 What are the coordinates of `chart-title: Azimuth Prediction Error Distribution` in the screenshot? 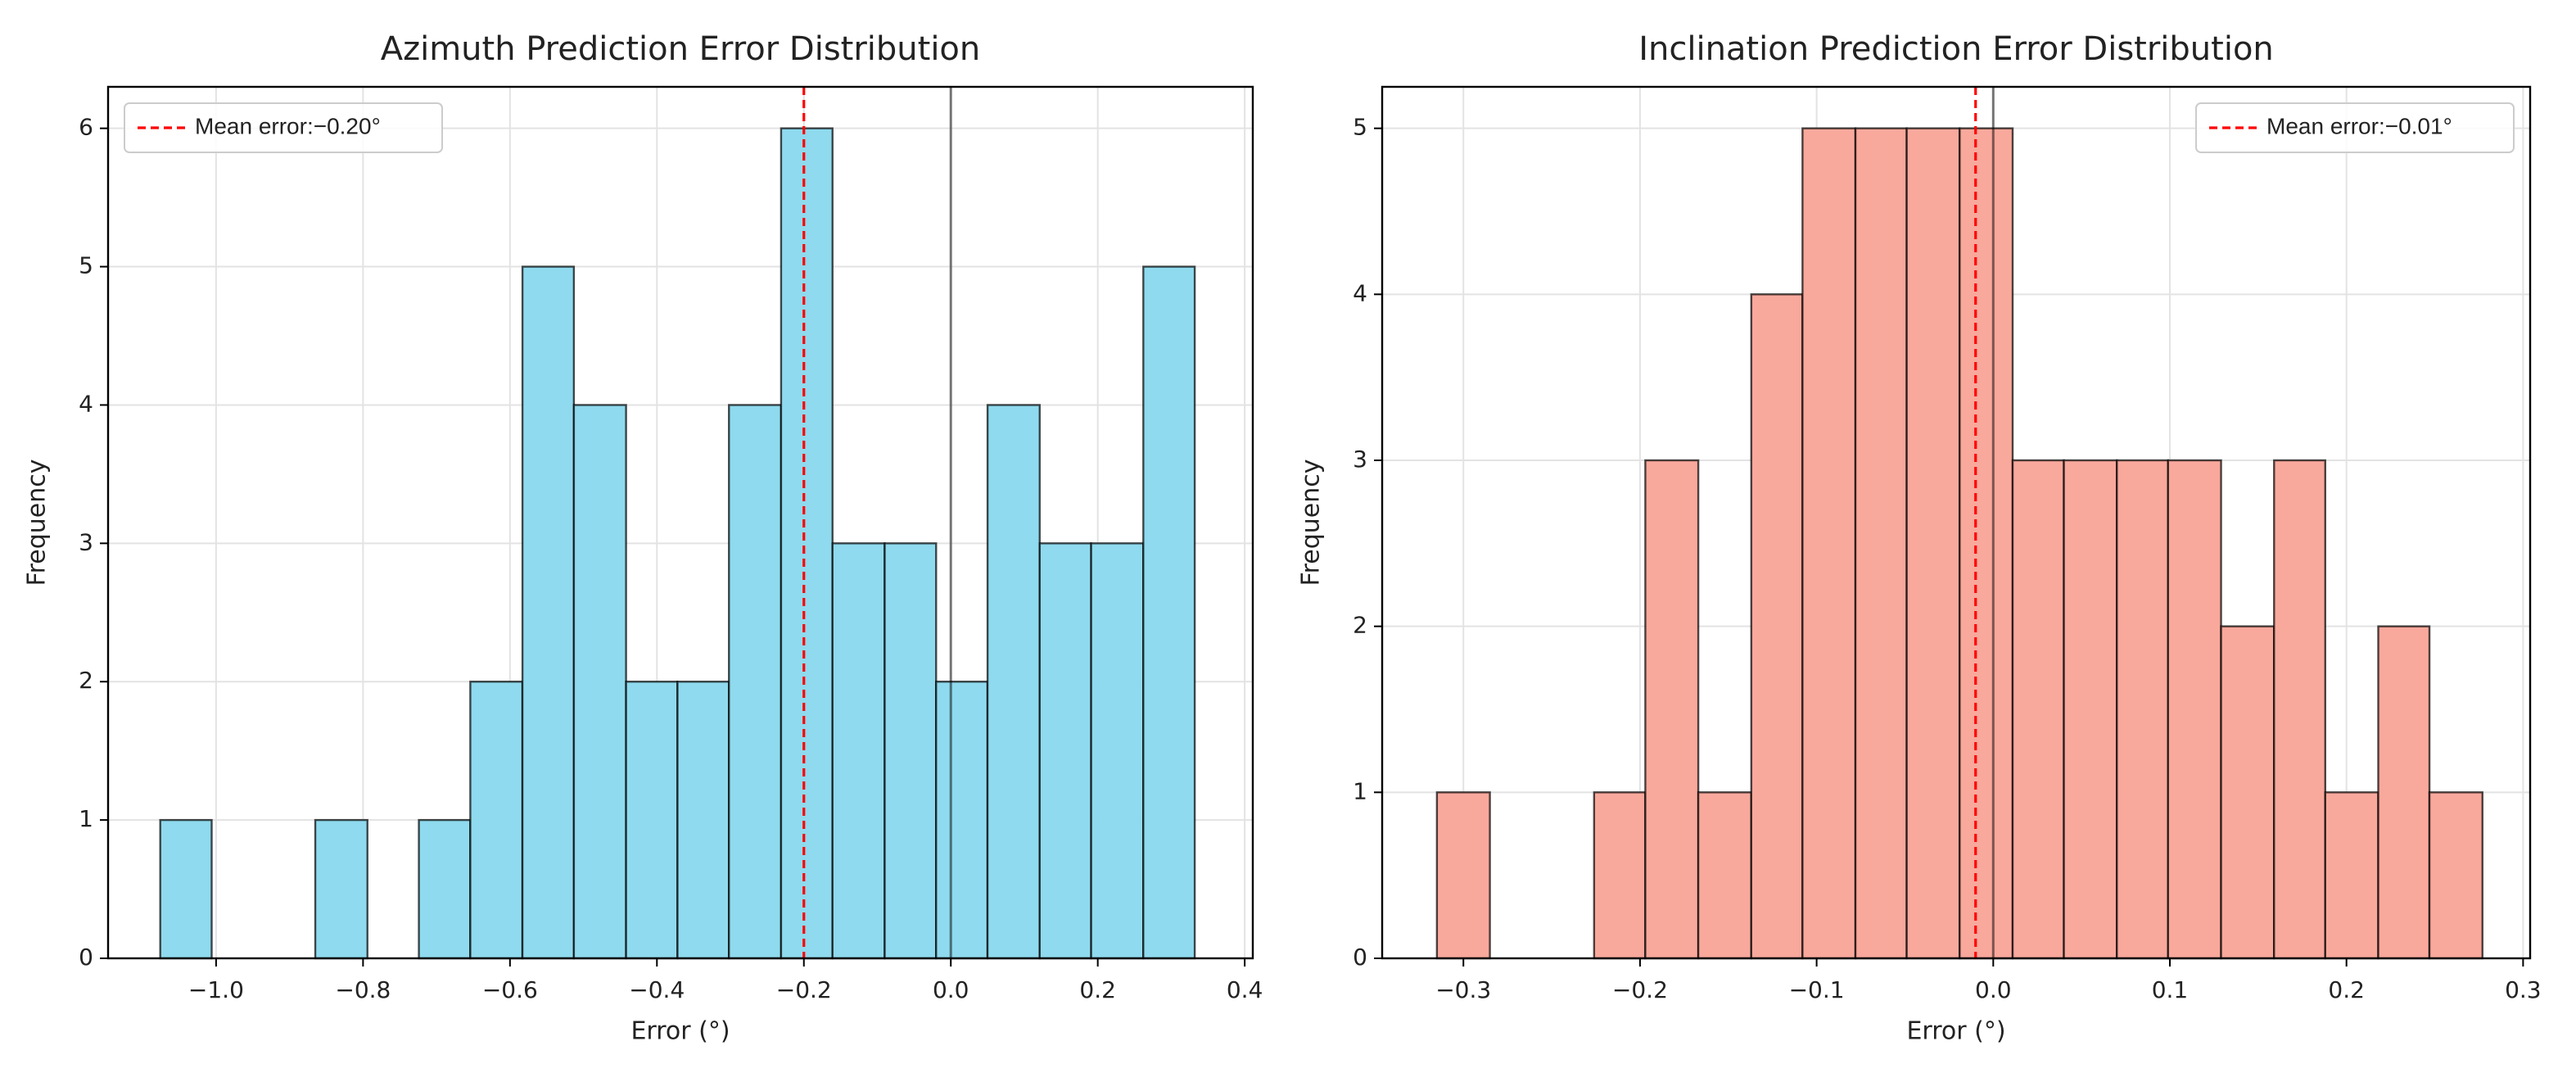 It's located at (681, 49).